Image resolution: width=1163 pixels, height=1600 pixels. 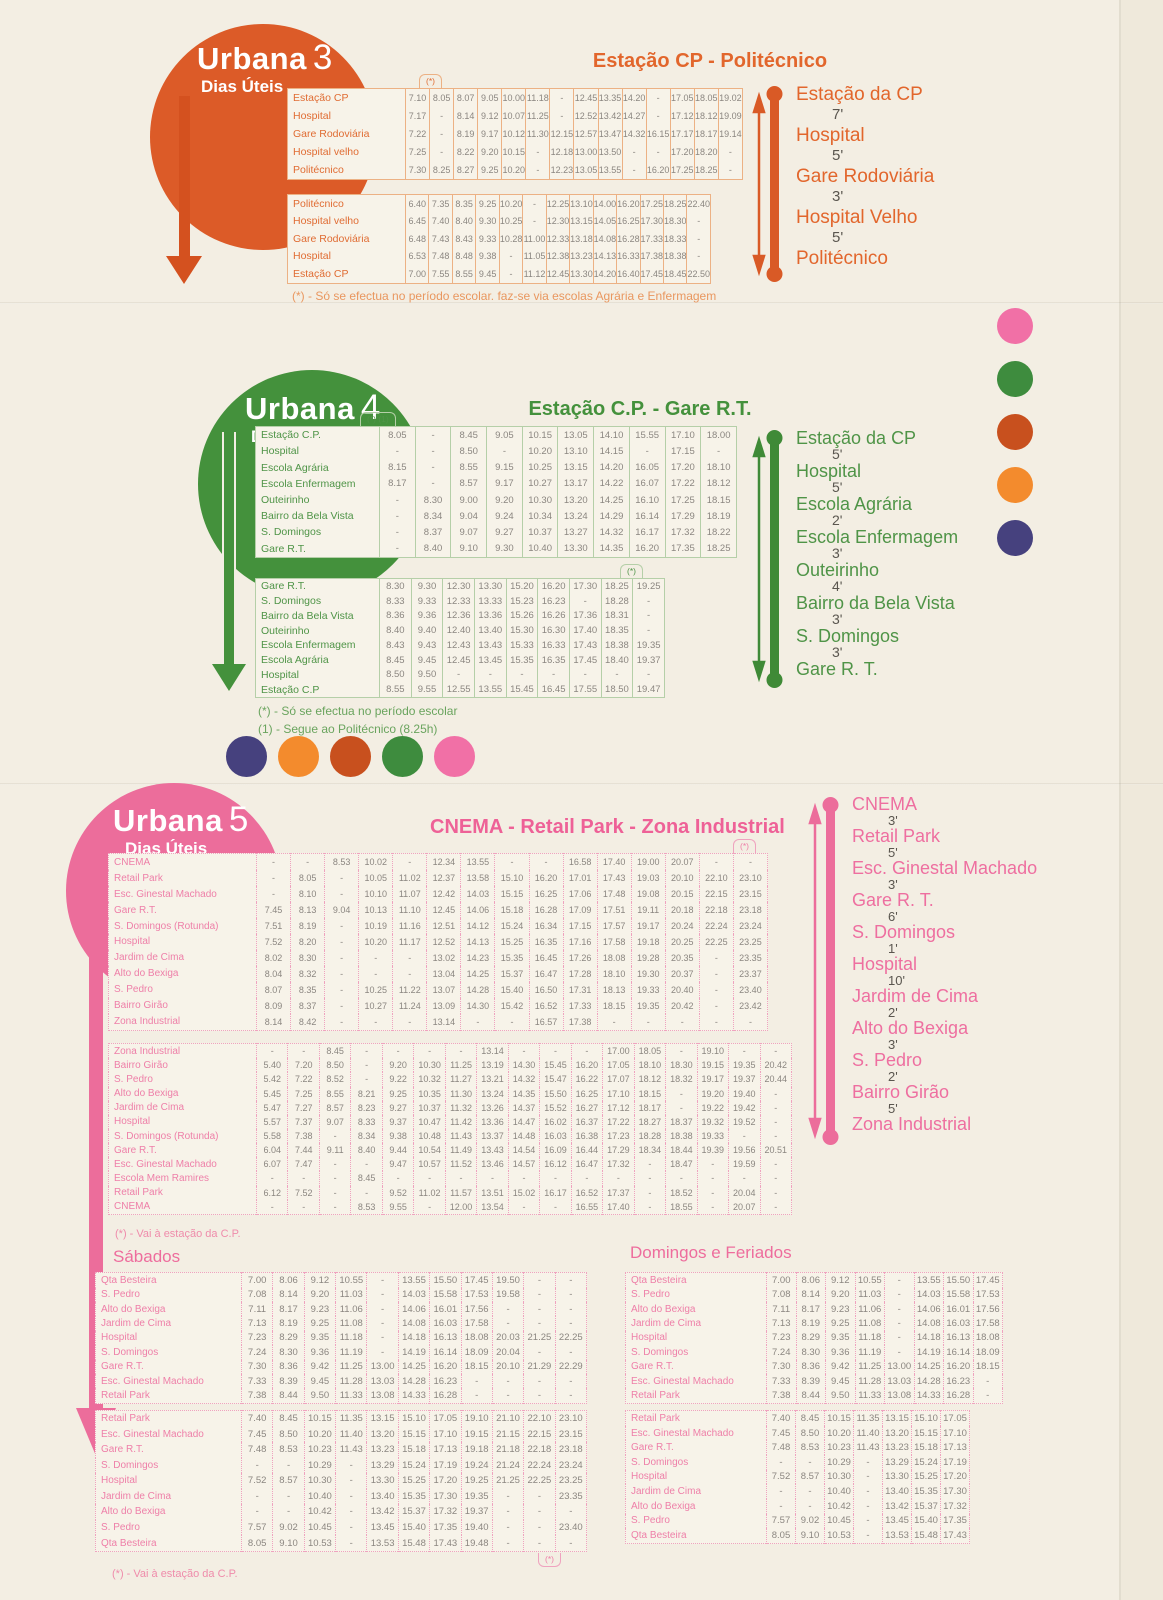 What do you see at coordinates (682, 451) in the screenshot?
I see `time-cell: 17.15` at bounding box center [682, 451].